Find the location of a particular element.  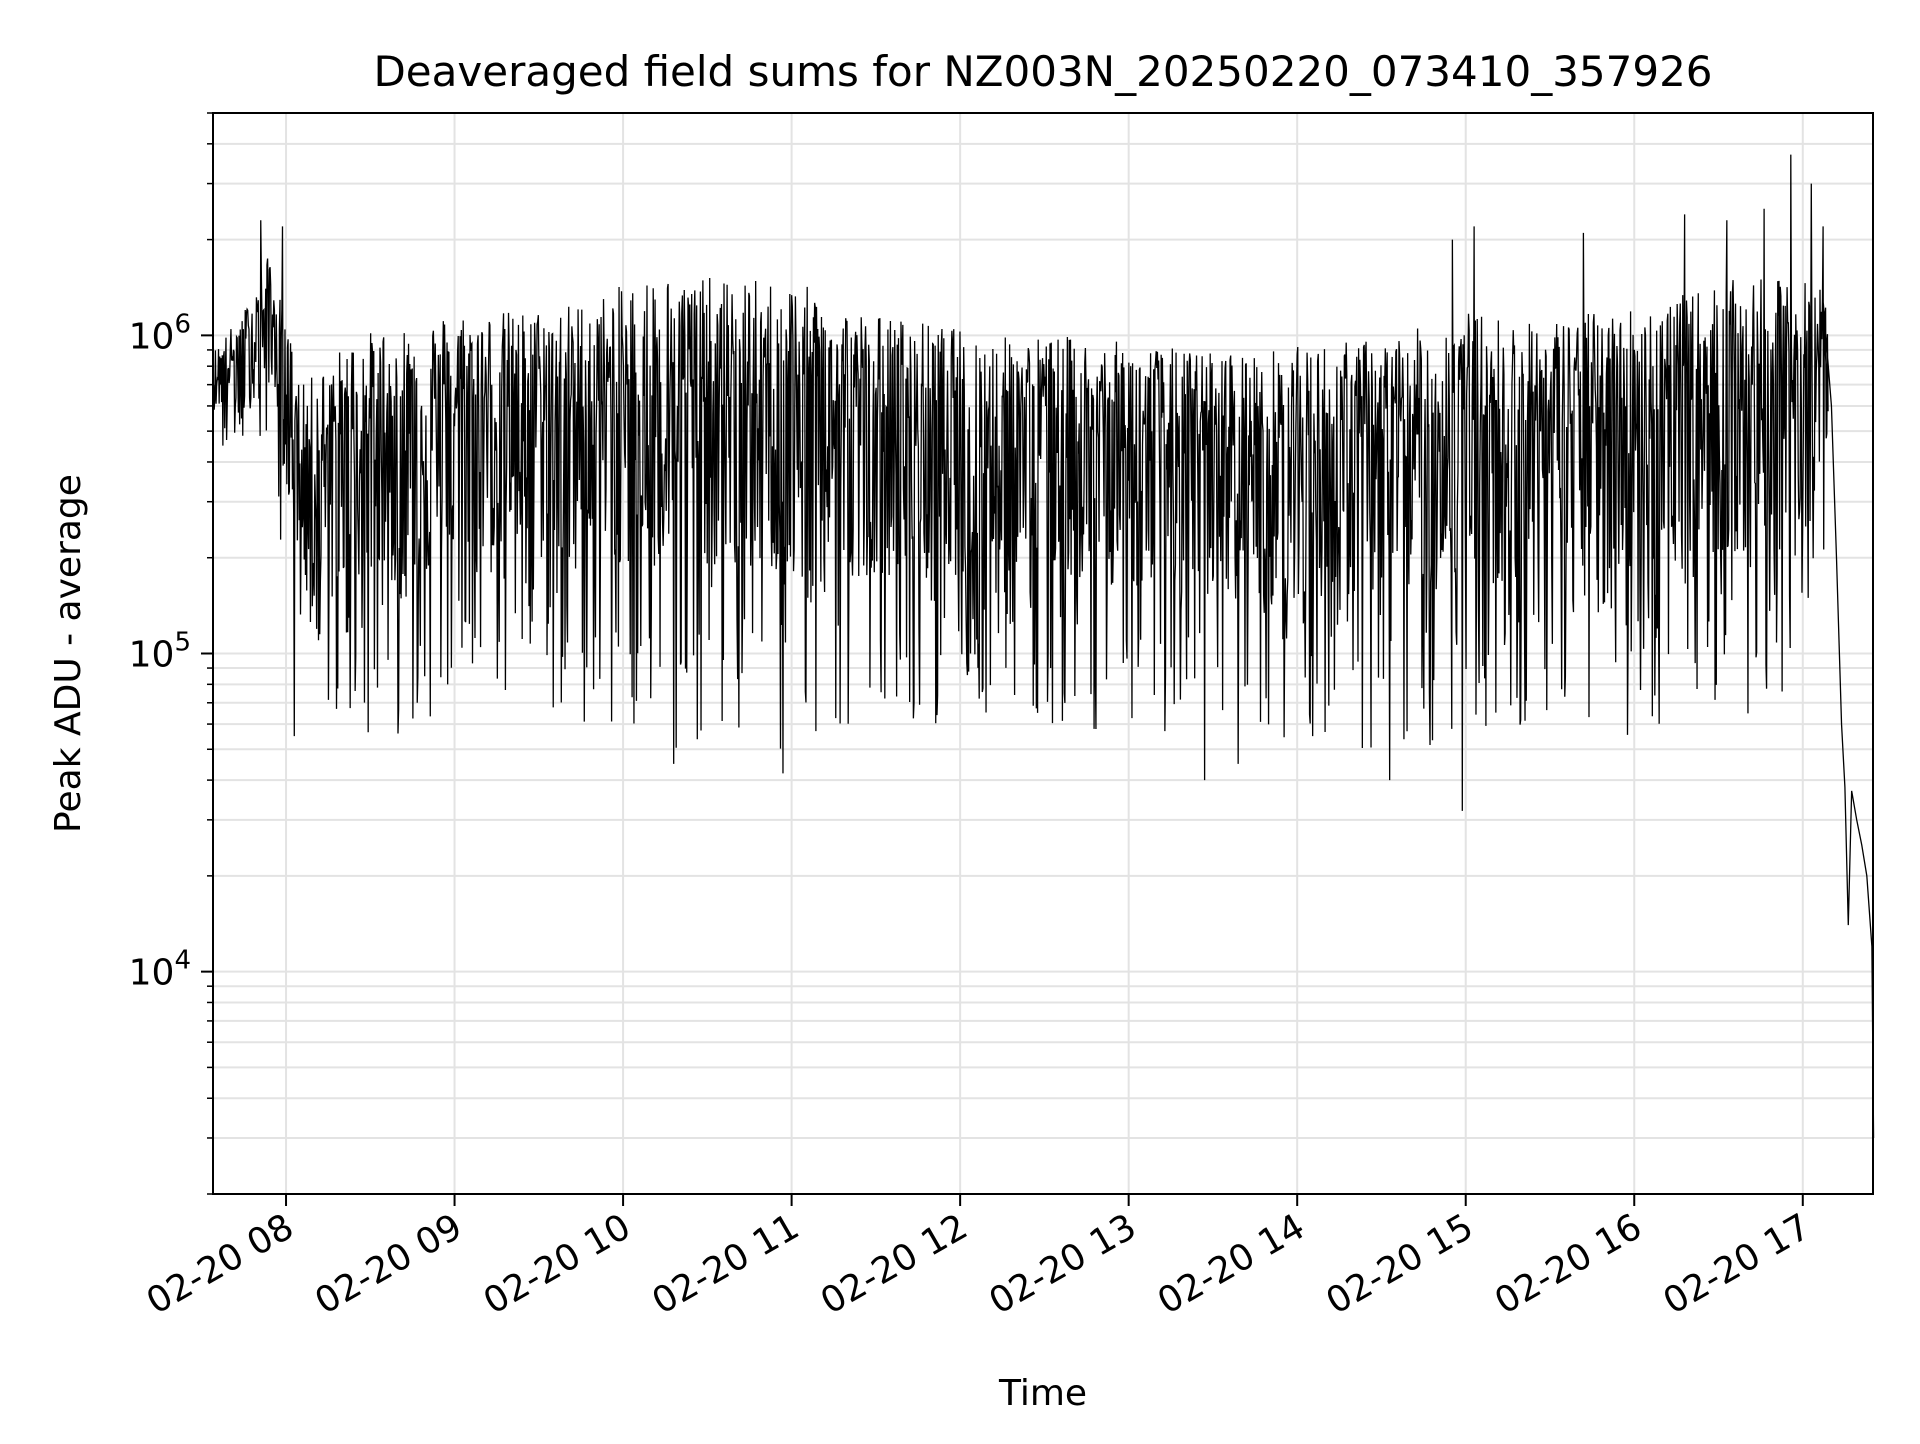

y-tick-label: 10⁶ is located at coordinates (160, 333).